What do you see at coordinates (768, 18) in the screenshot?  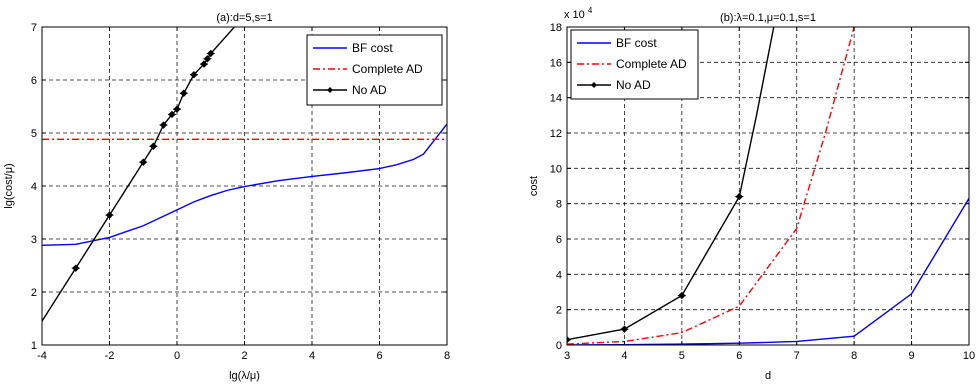 I see `chart-b-title: (b):λ=0.1,μ=0.1,s=1` at bounding box center [768, 18].